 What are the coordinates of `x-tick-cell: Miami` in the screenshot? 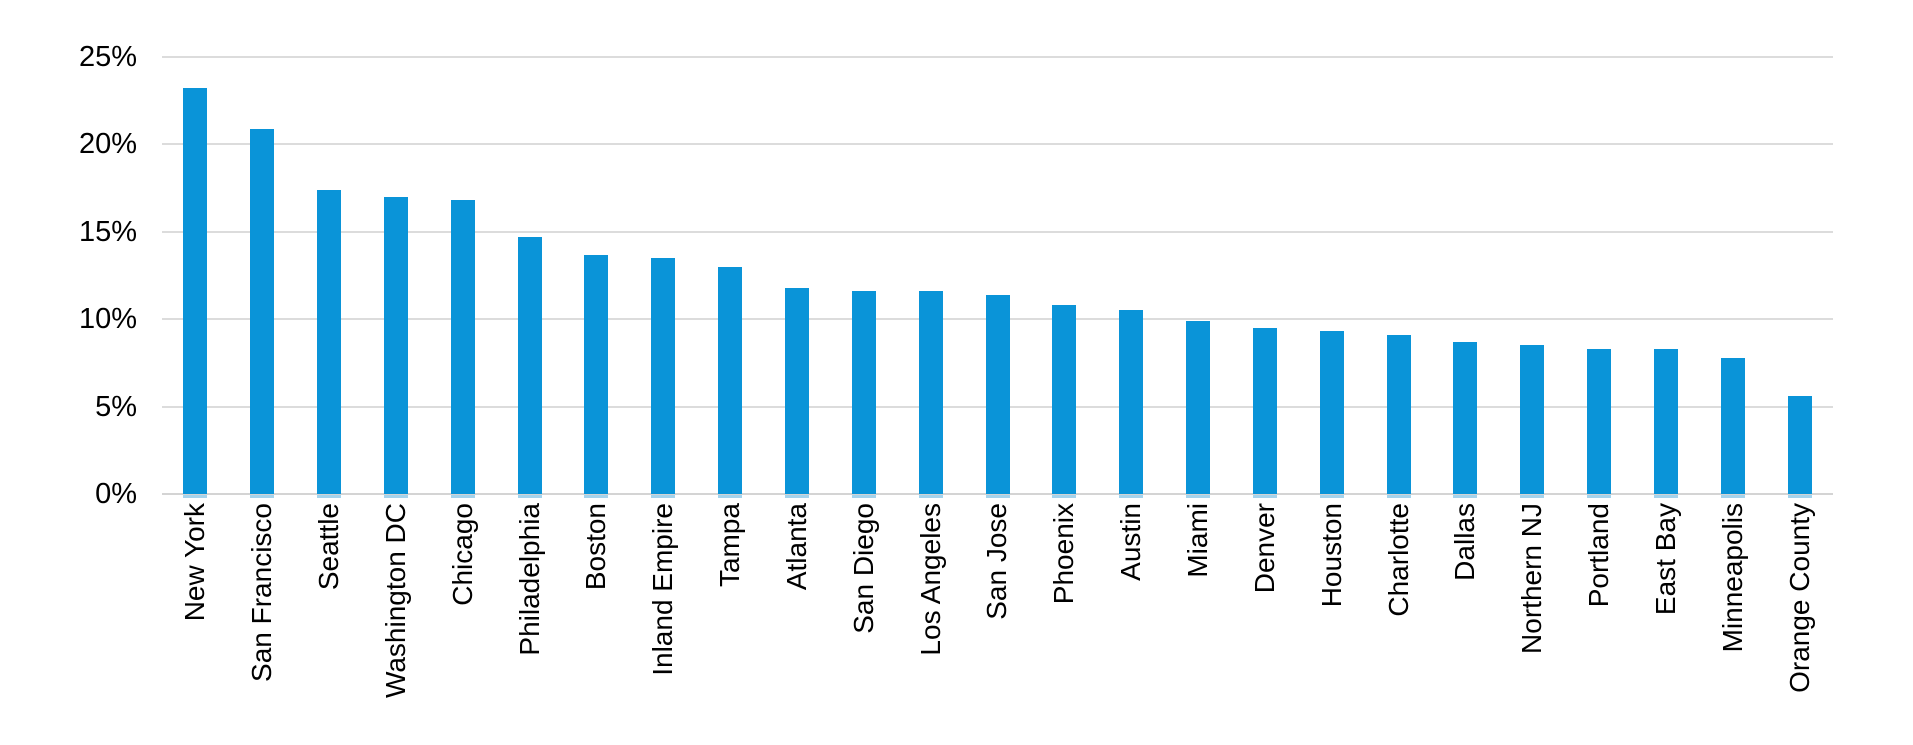 It's located at (1198, 613).